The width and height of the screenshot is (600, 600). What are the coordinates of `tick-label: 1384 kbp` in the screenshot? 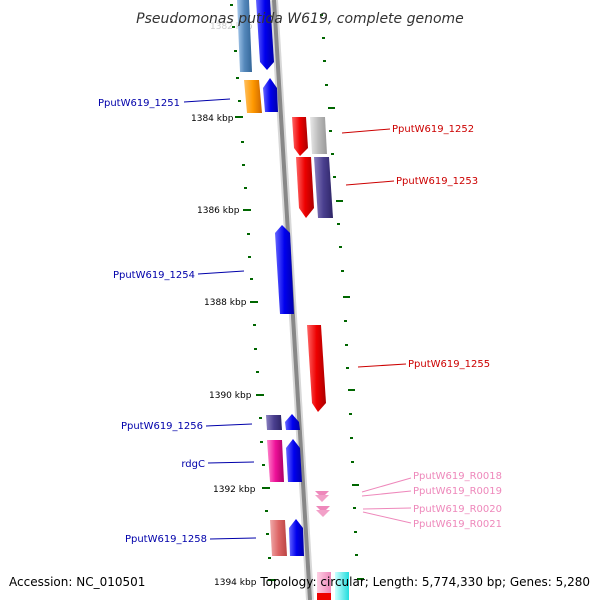 It's located at (212, 119).